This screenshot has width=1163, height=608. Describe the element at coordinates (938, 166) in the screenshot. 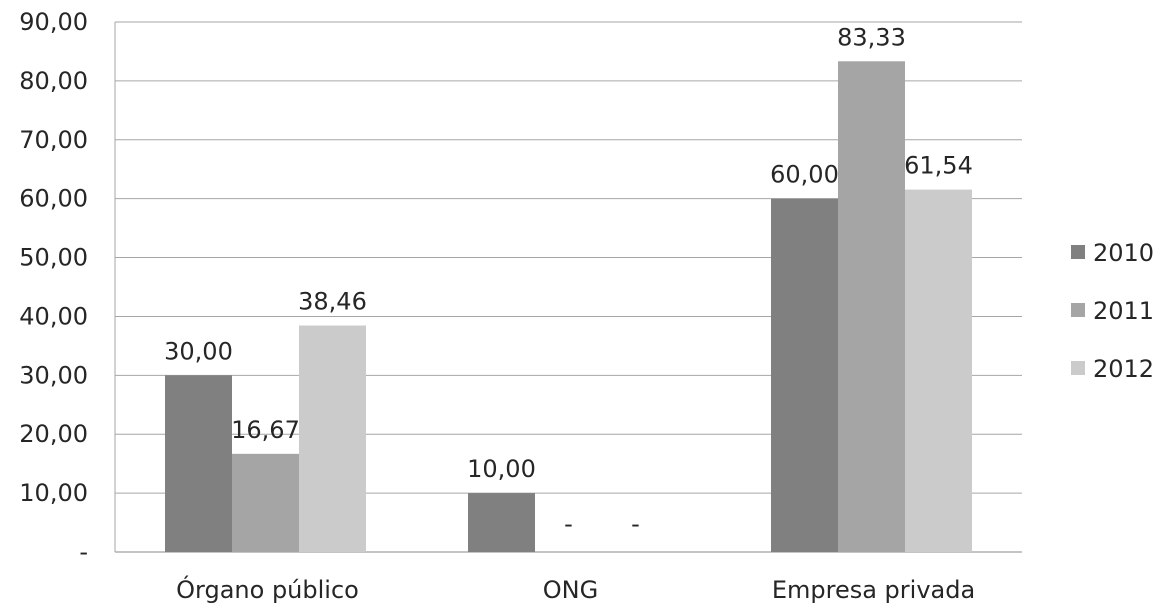

I see `data-label: 61,54` at that location.